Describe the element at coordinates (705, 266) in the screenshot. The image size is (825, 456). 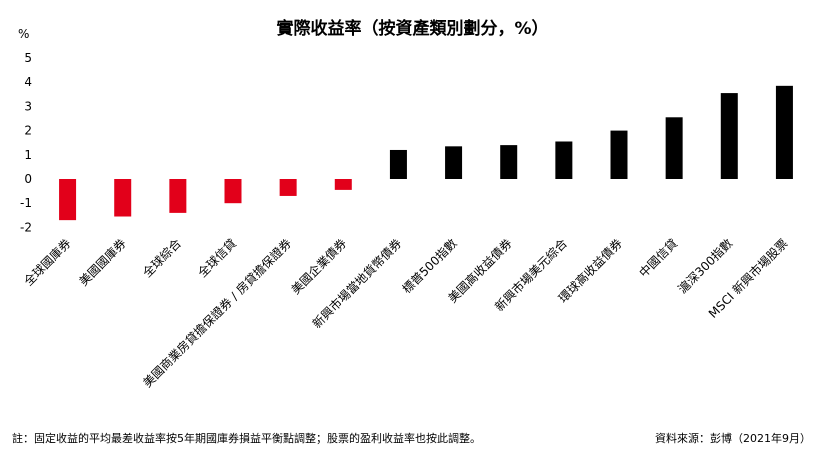
I see `x-tick-label: 滬深300指數` at that location.